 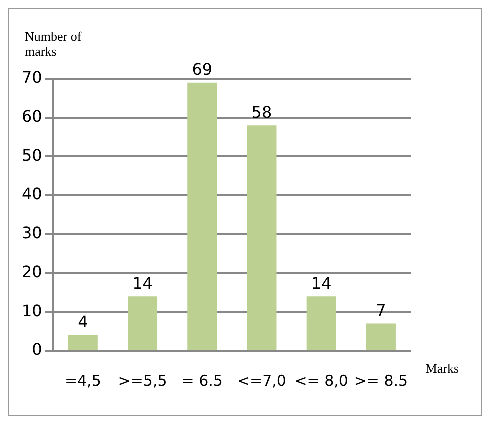 I want to click on y-tick-label: 60, so click(x=32, y=116).